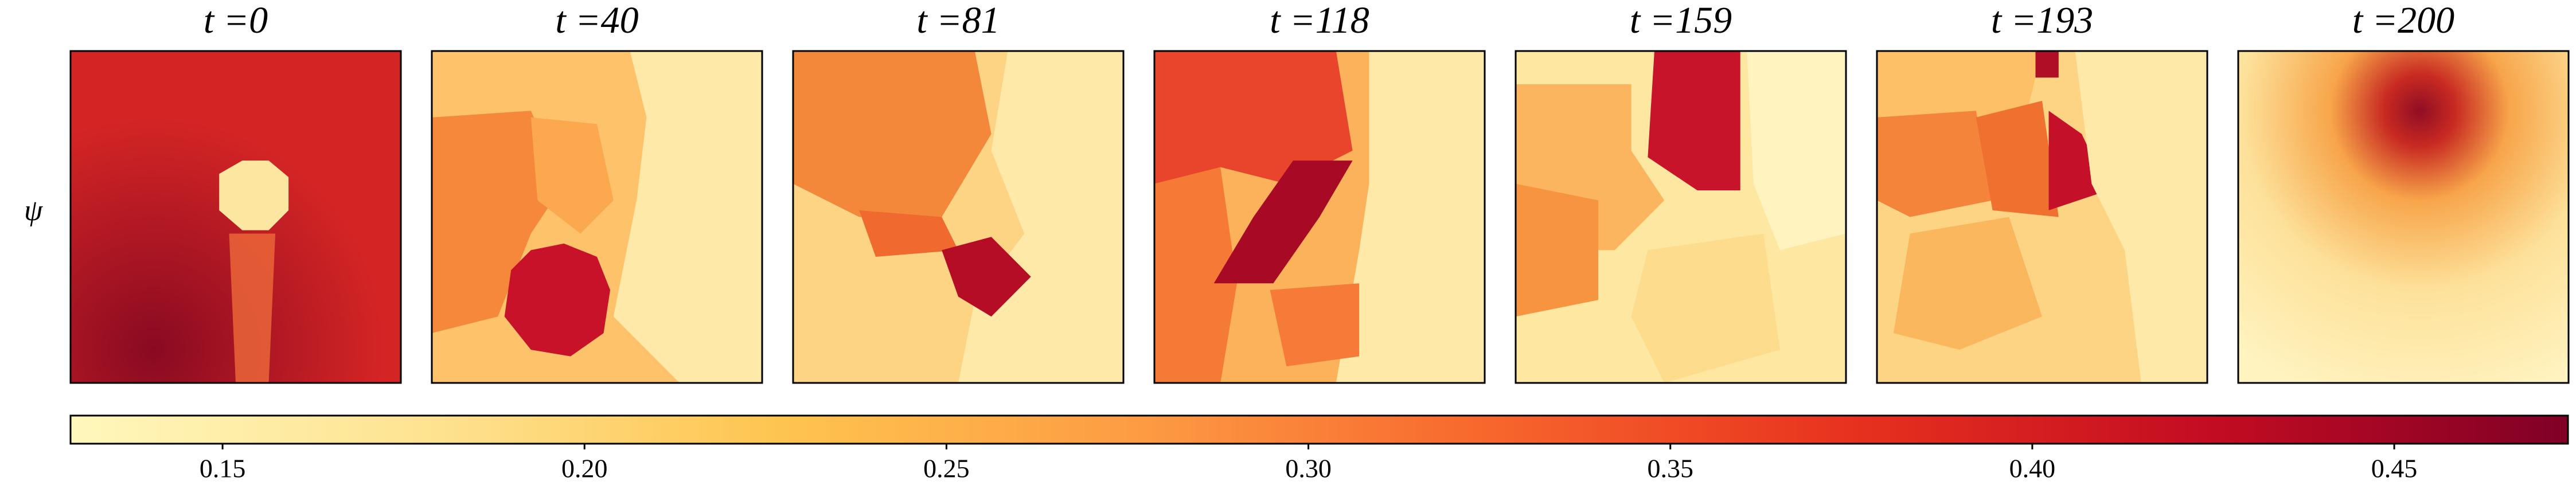 This screenshot has height=501, width=2576. What do you see at coordinates (947, 468) in the screenshot?
I see `colorbar-tick-label: 0.25` at bounding box center [947, 468].